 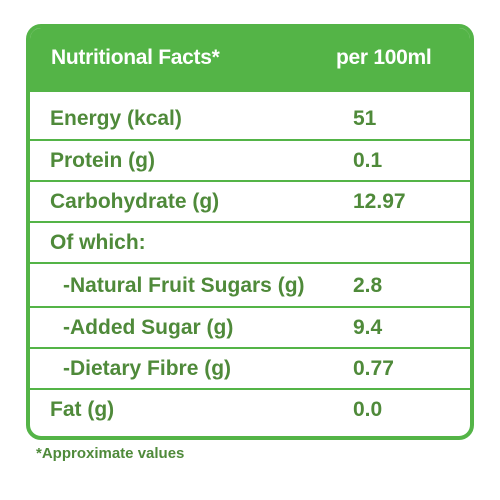 I want to click on nutrient-value: 2.8, so click(x=368, y=285).